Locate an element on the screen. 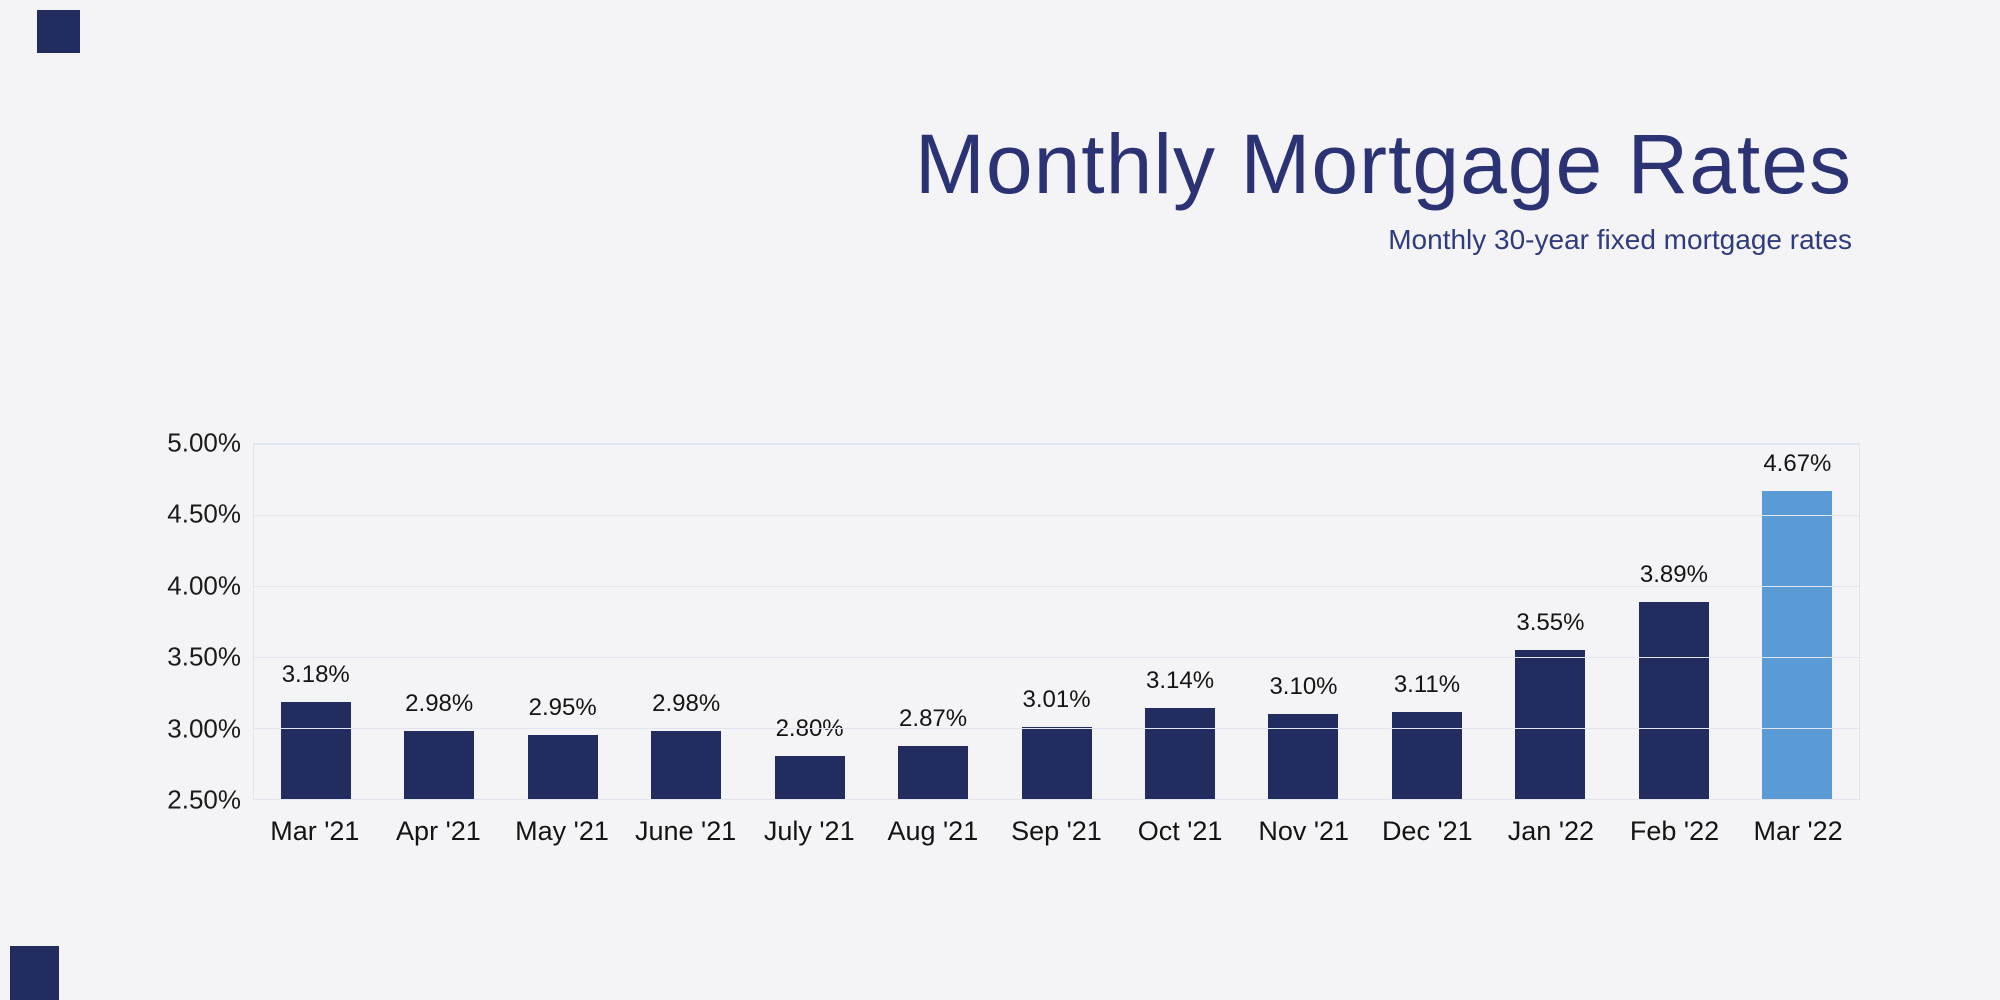  x-axis-label: Nov '21 is located at coordinates (1304, 831).